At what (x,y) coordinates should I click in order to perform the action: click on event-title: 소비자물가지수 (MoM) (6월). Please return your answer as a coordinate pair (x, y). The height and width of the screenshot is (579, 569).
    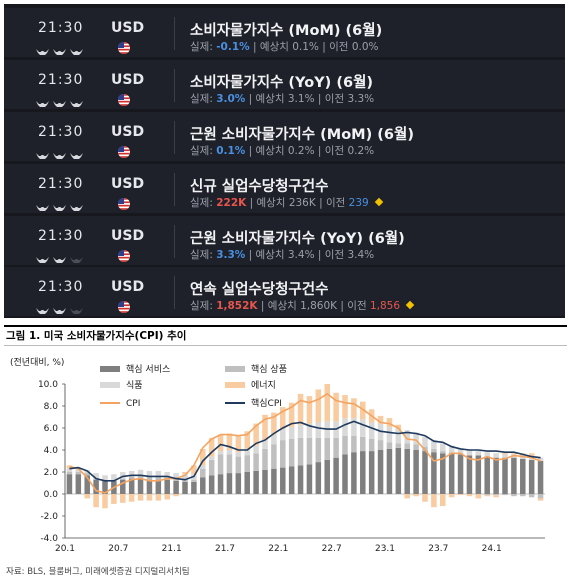
    Looking at the image, I should click on (286, 31).